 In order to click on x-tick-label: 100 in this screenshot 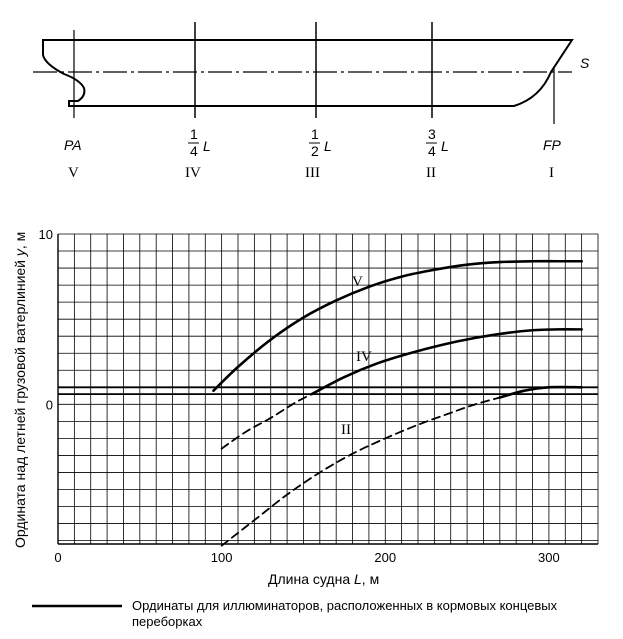, I will do `click(222, 557)`.